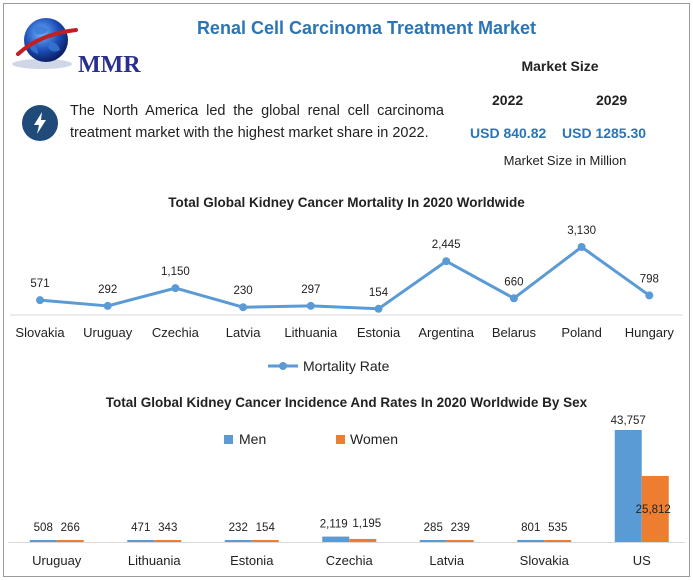 The image size is (693, 580). Describe the element at coordinates (310, 290) in the screenshot. I see `mortality-data-label: 297` at that location.